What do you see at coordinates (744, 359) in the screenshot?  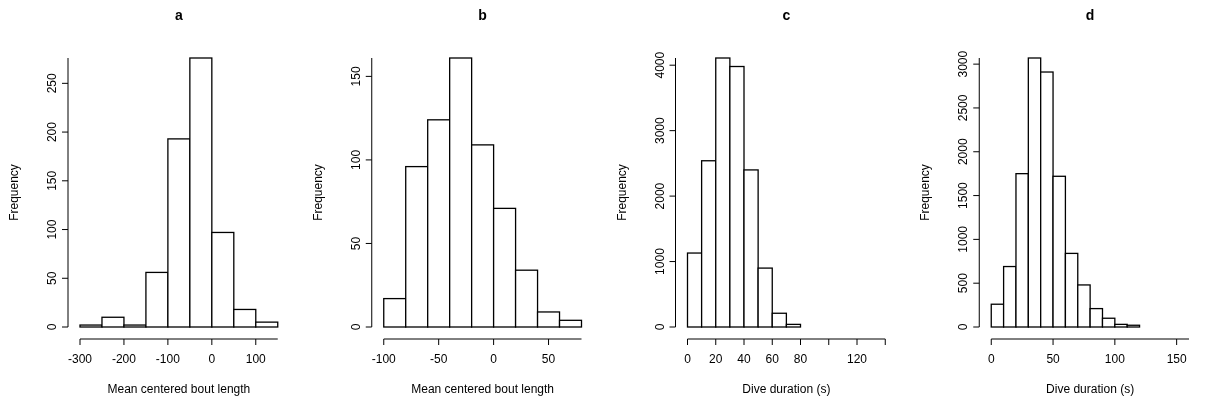 I see `x-tick-label: 40` at bounding box center [744, 359].